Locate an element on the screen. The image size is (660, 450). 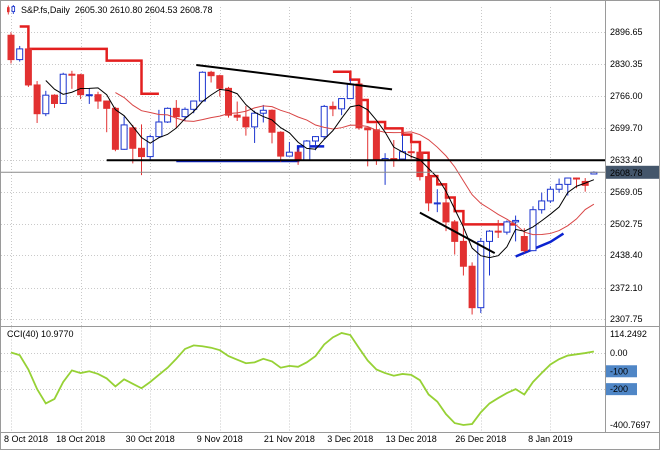
date-axis-label: 30 Oct 2018 is located at coordinates (150, 439).